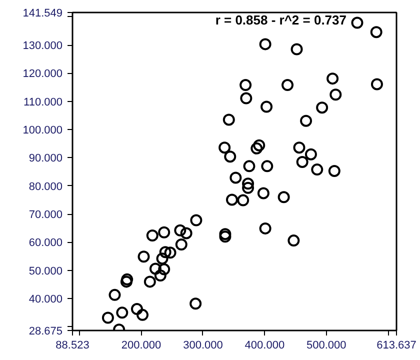  Describe the element at coordinates (203, 346) in the screenshot. I see `x-tick-label: 300.000` at that location.